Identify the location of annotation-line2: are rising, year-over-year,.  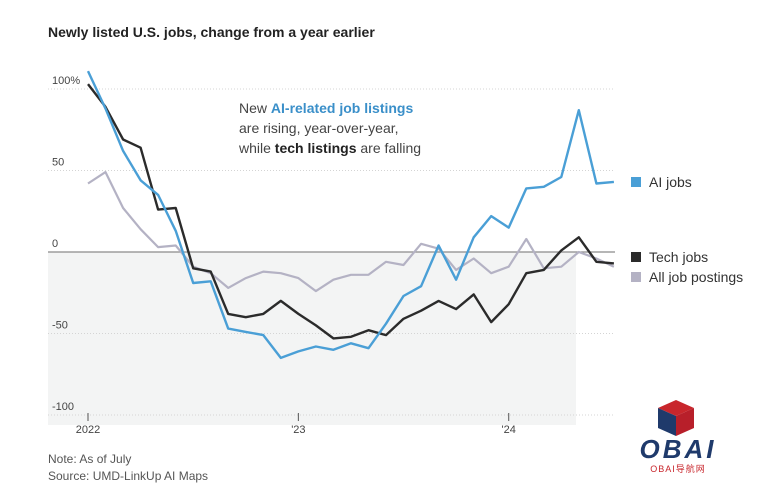
(319, 128).